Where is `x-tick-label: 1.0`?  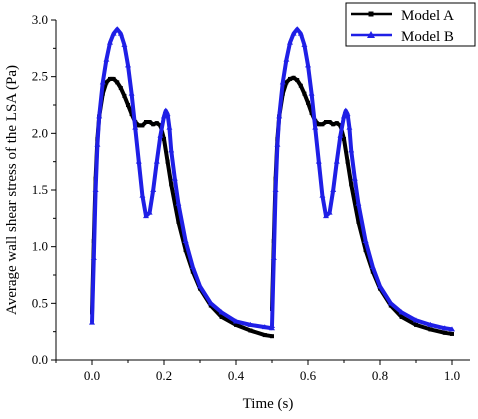 x-tick-label: 1.0 is located at coordinates (452, 375).